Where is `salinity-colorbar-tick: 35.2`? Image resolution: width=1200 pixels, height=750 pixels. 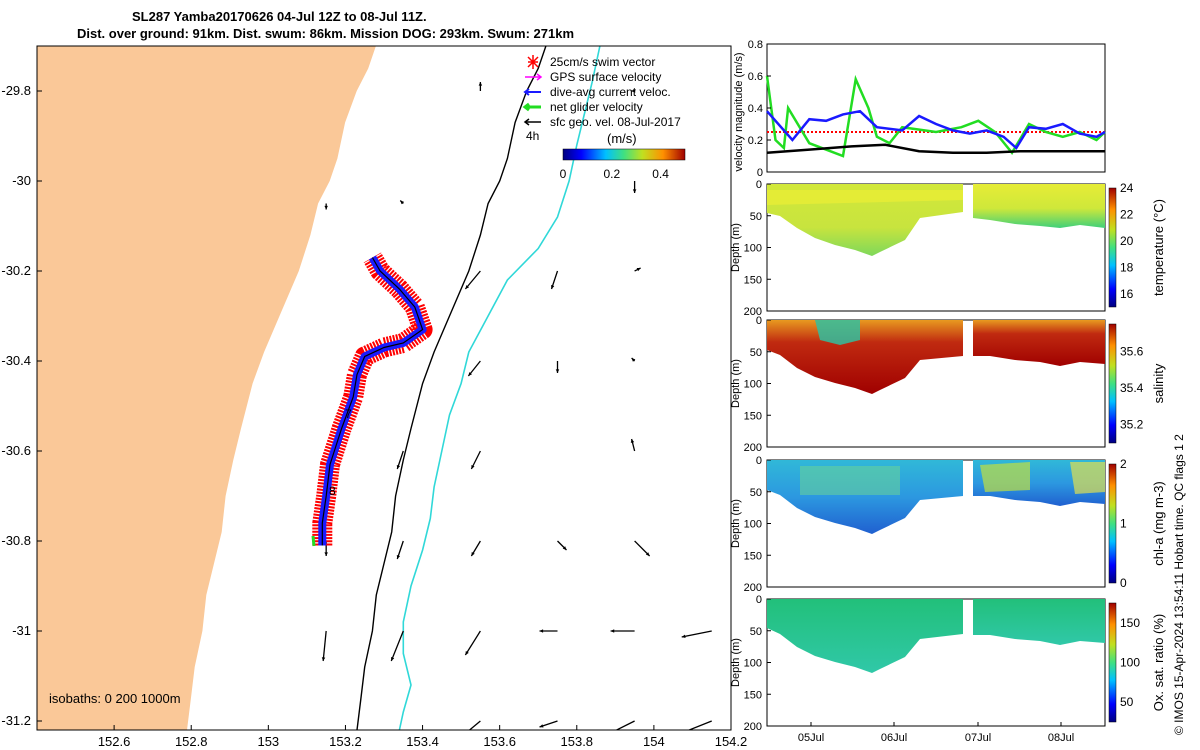
salinity-colorbar-tick: 35.2 is located at coordinates (1132, 425).